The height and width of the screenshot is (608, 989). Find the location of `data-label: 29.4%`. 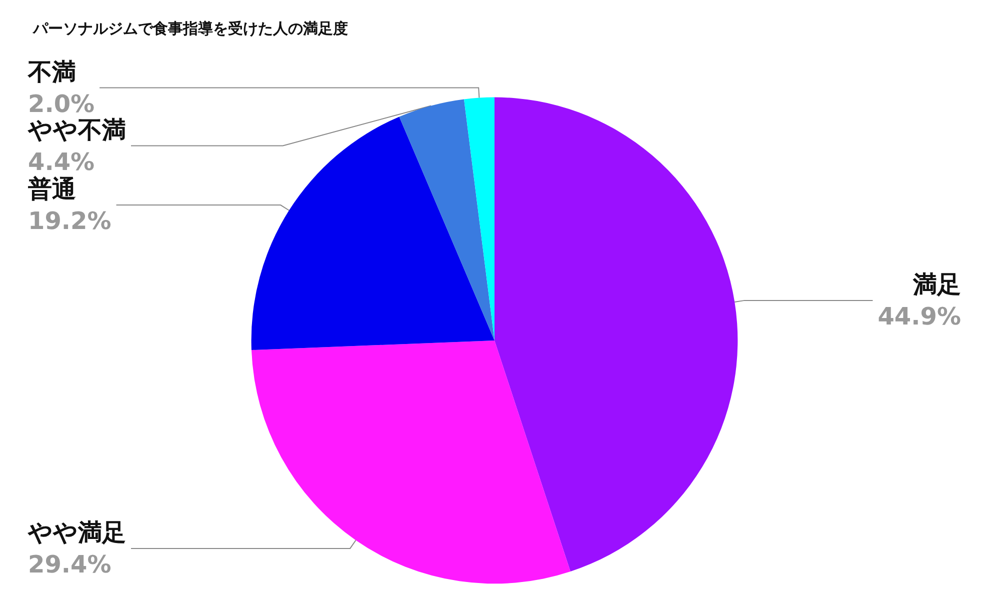

data-label: 29.4% is located at coordinates (70, 564).